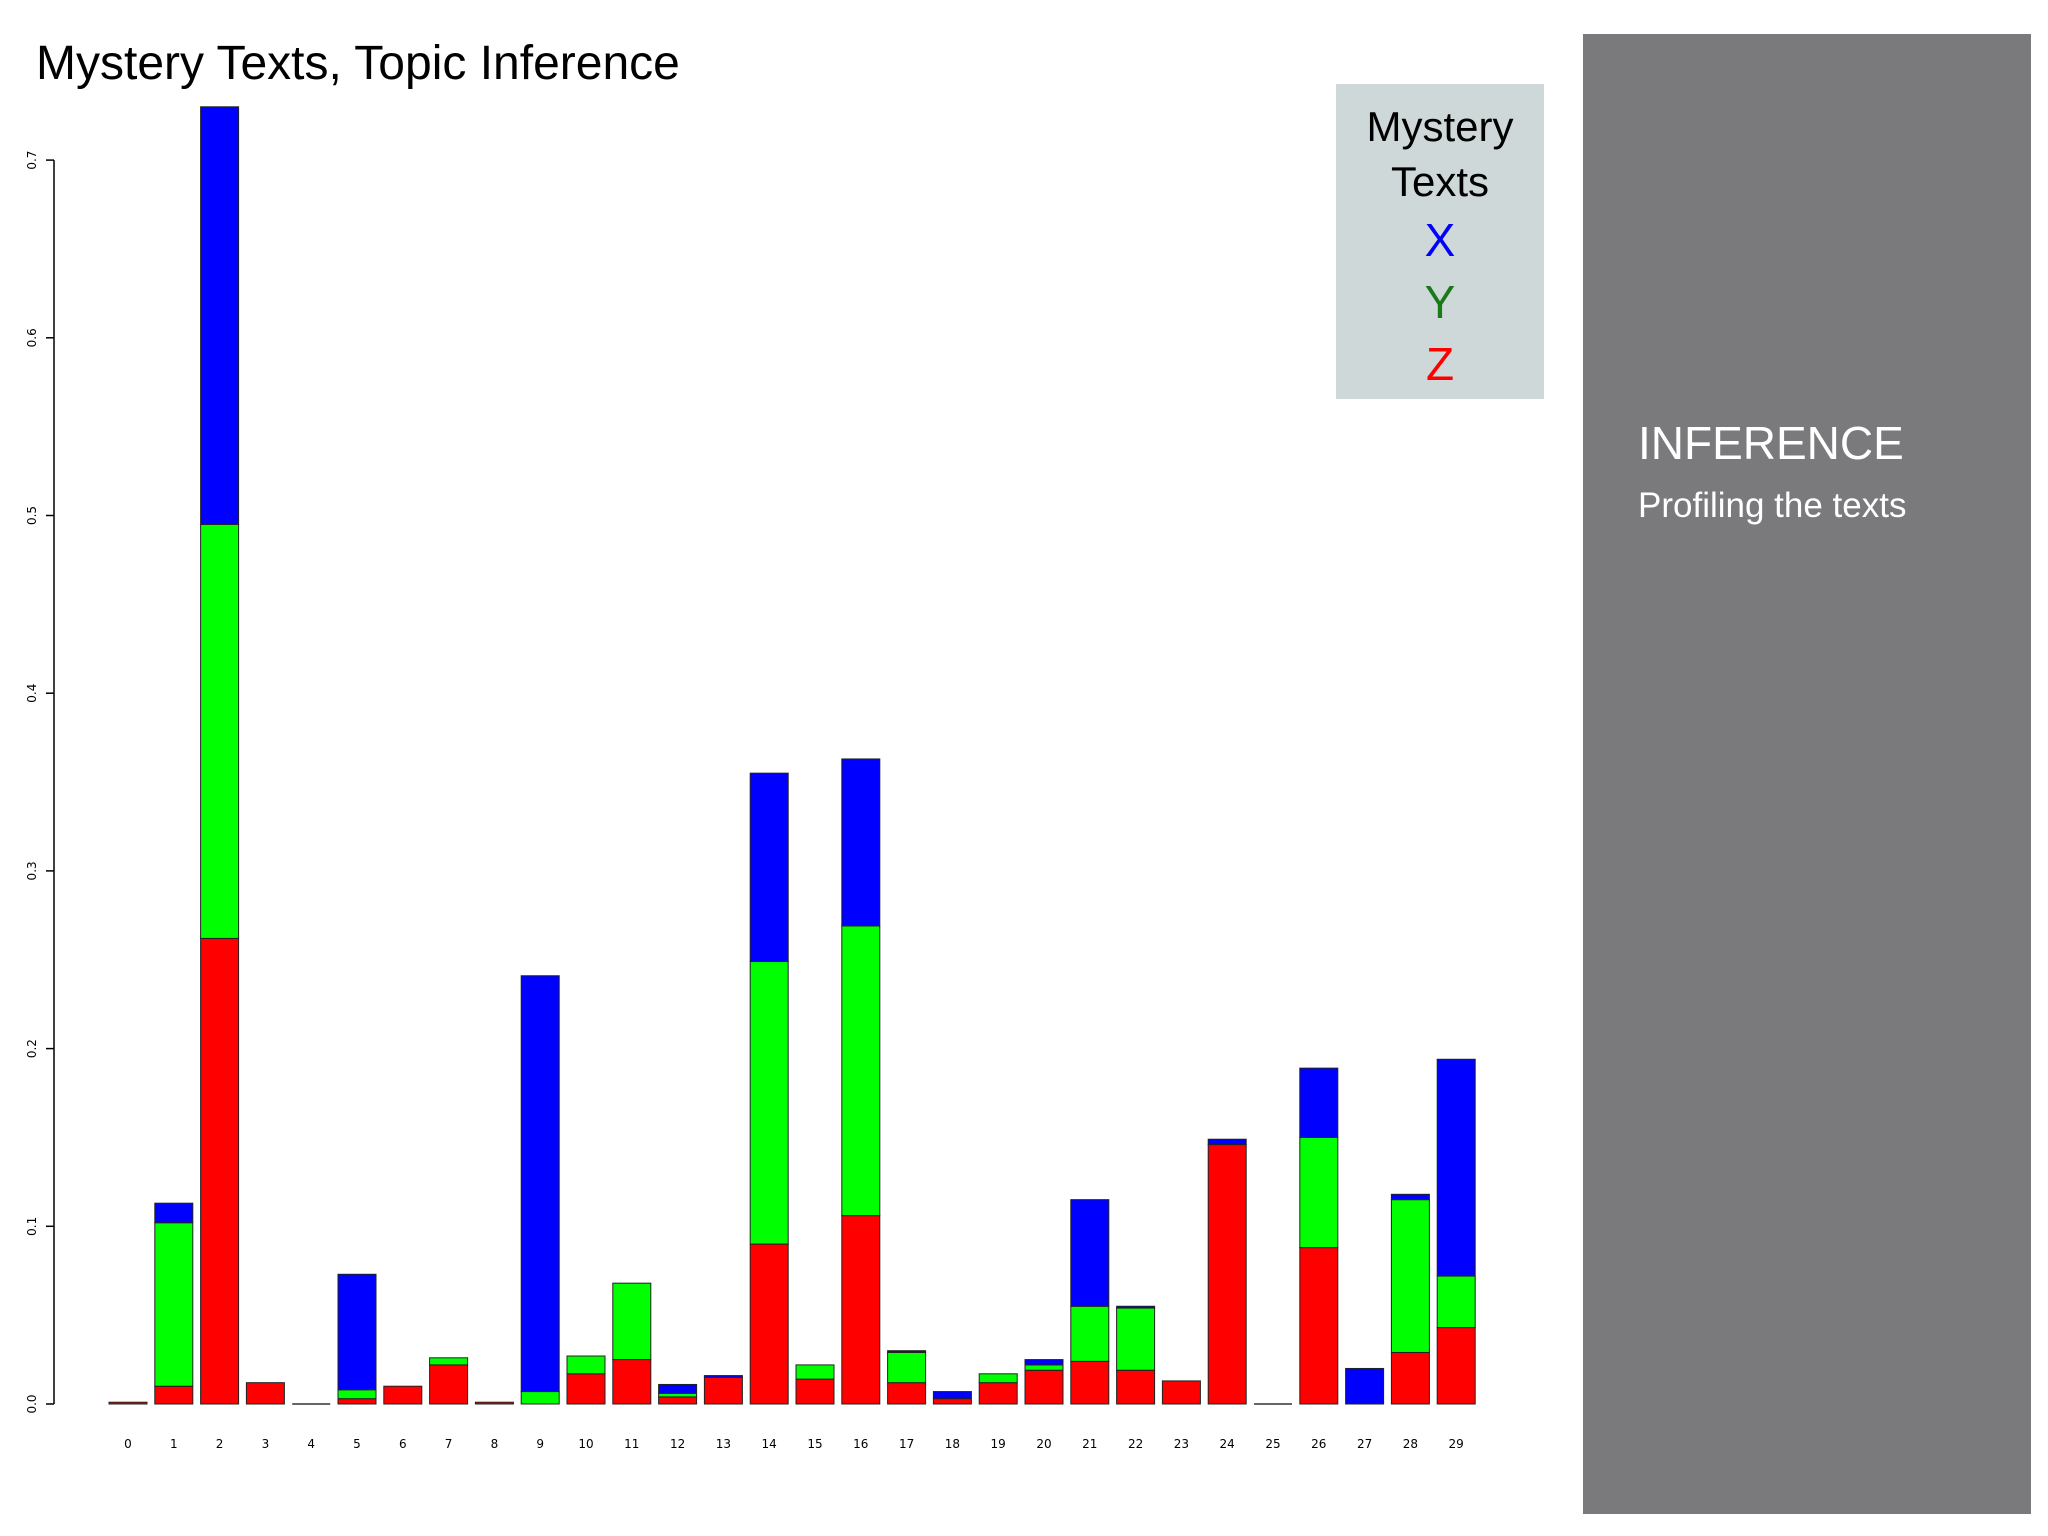 This screenshot has height=1536, width=2048. What do you see at coordinates (1440, 126) in the screenshot?
I see `legend-title-line1: Mystery` at bounding box center [1440, 126].